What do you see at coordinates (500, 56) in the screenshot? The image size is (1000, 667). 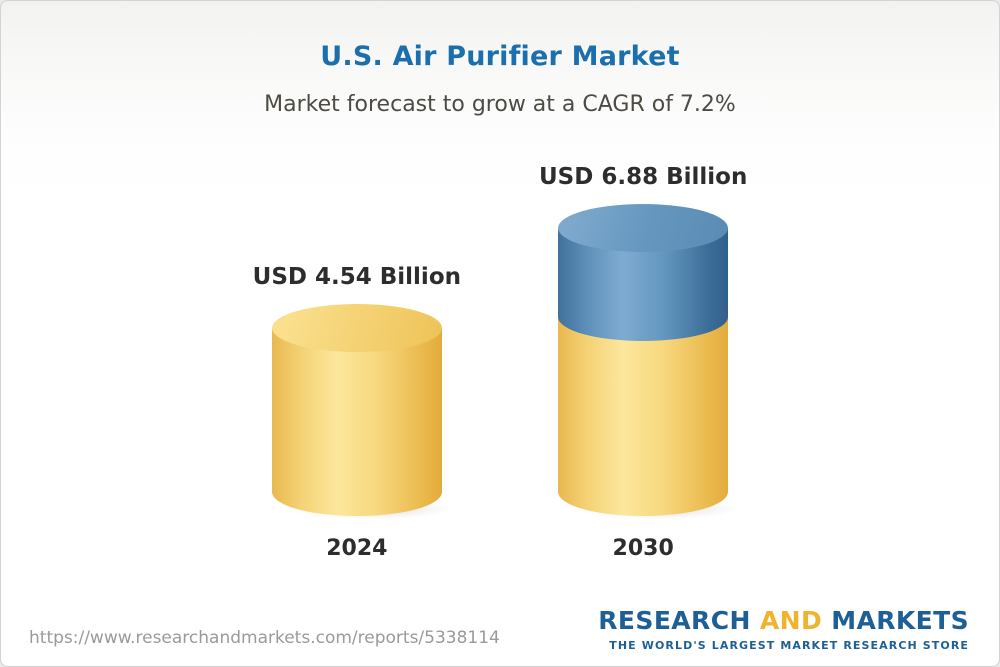 I see `page-title: U.S. Air Purifier Market` at bounding box center [500, 56].